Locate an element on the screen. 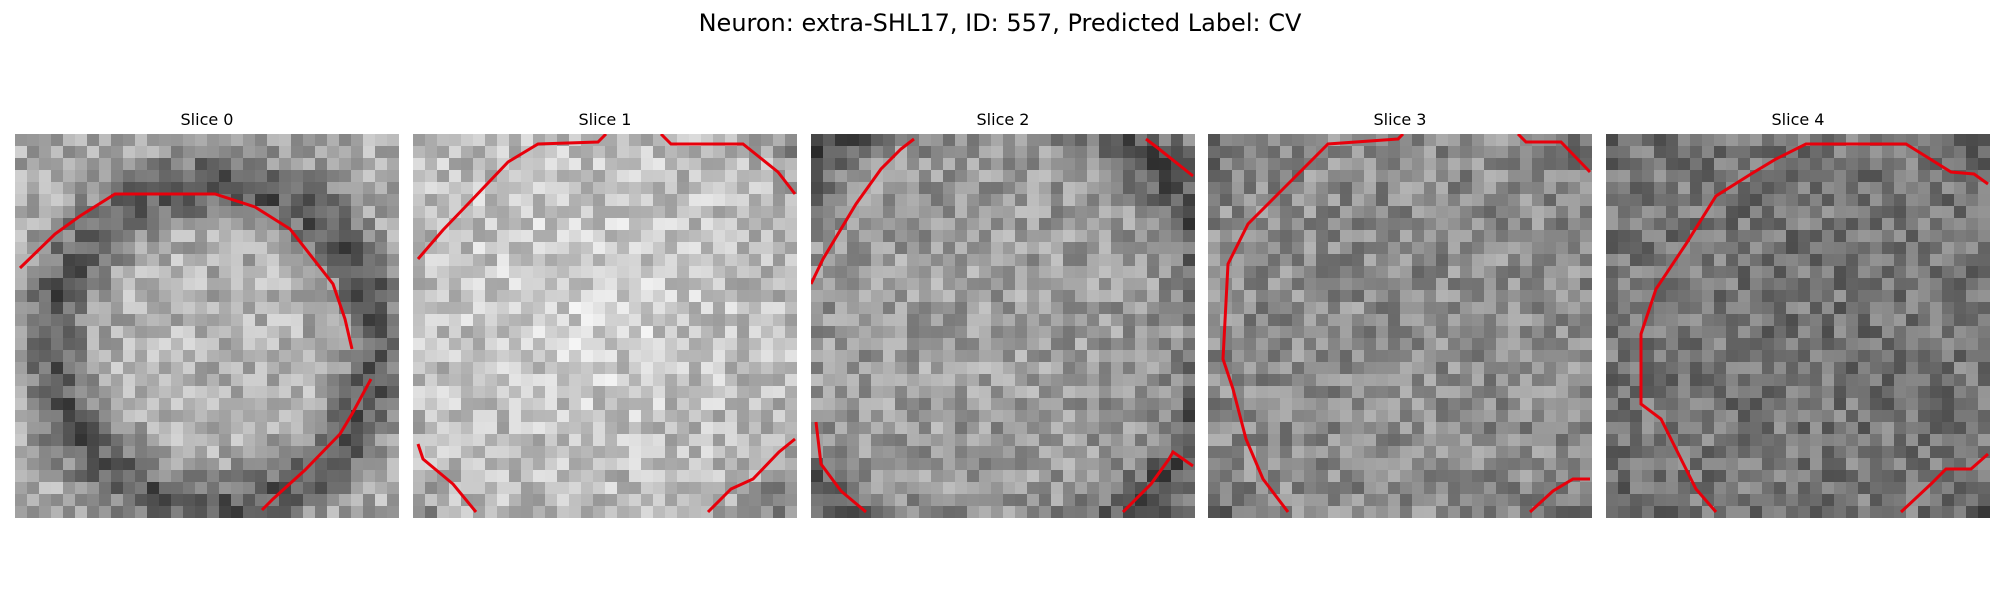 The image size is (2000, 600). slice-title-1: Slice 1 is located at coordinates (605, 119).